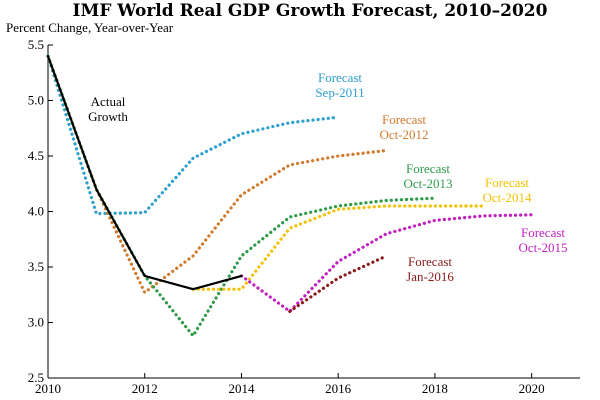 The image size is (600, 400). What do you see at coordinates (36, 211) in the screenshot?
I see `y-tick-label: 4.0` at bounding box center [36, 211].